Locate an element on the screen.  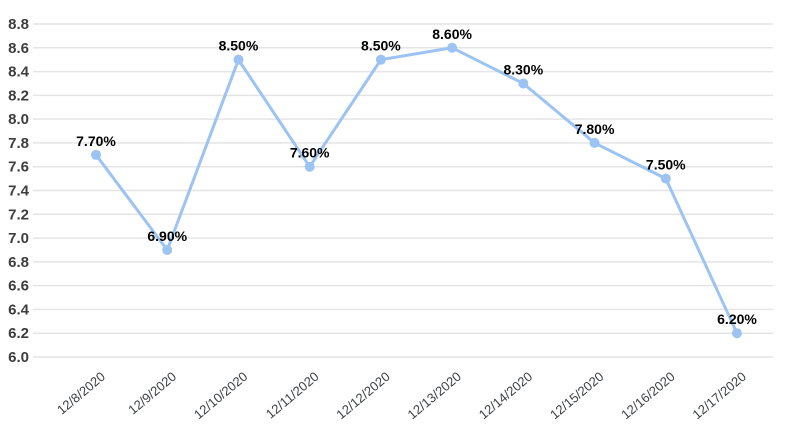
y-tick-label: 8.4 is located at coordinates (19, 72).